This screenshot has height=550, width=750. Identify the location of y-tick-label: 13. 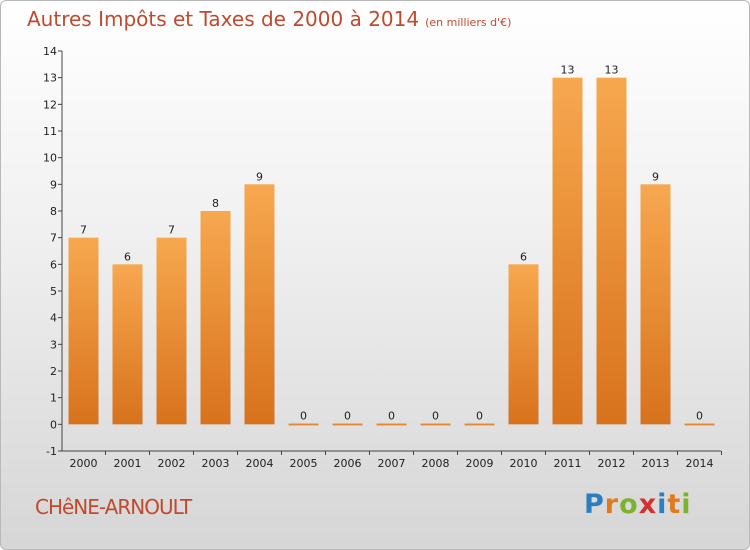
(50, 78).